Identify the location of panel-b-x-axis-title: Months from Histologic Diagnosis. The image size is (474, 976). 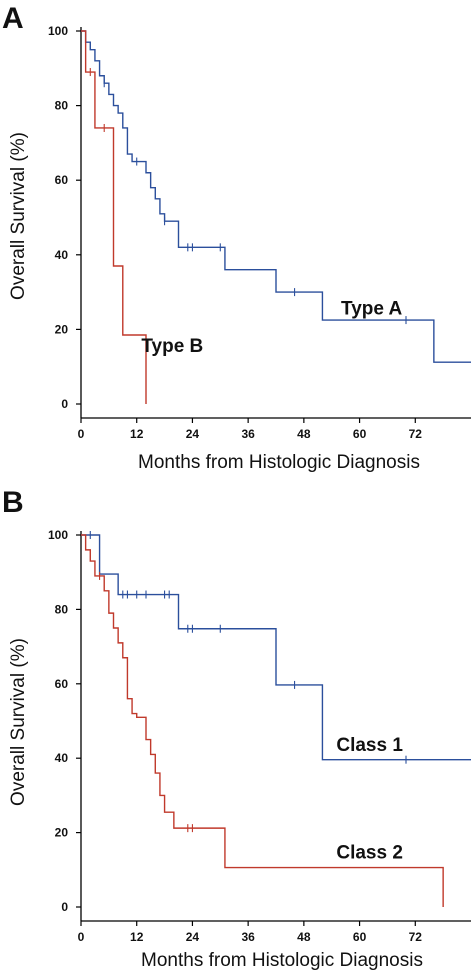
(282, 960).